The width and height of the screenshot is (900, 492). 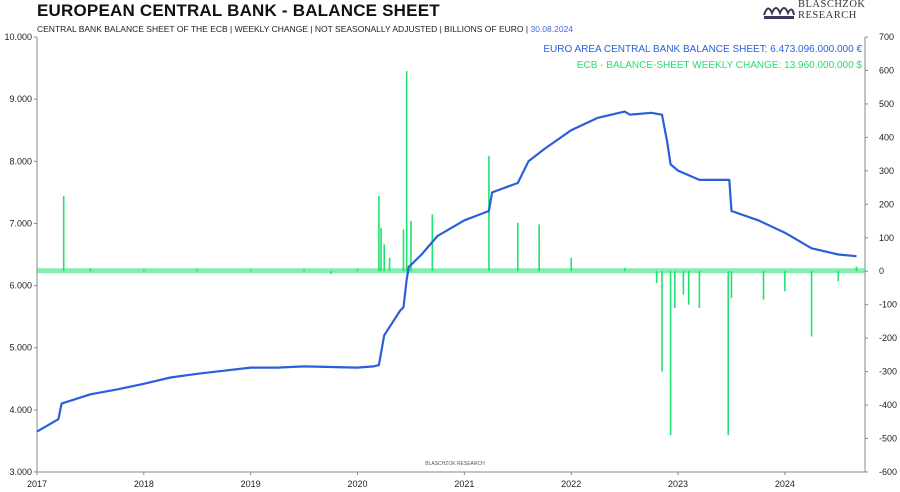 I want to click on subtitle-date: 30.08.2024, so click(x=552, y=29).